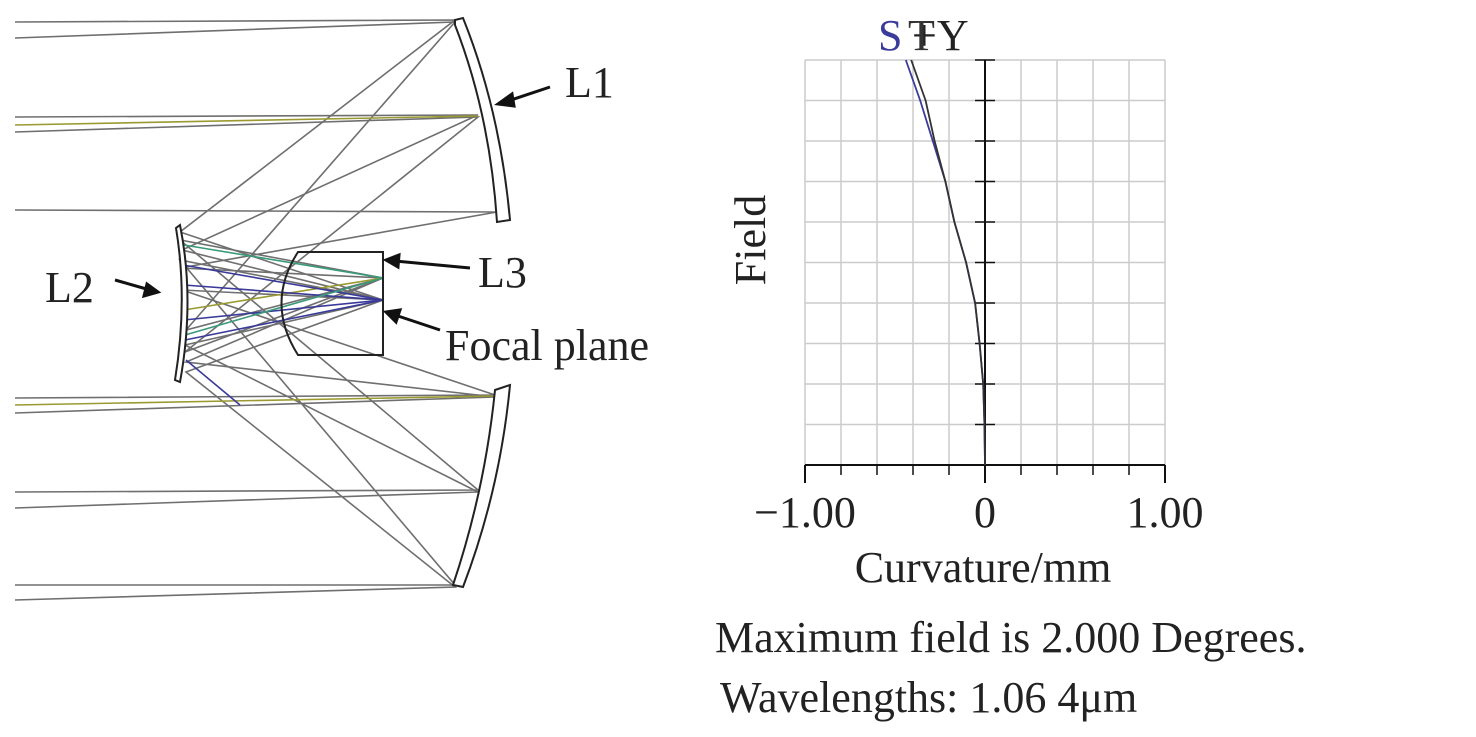  What do you see at coordinates (332, 303) in the screenshot?
I see `lens-l3` at bounding box center [332, 303].